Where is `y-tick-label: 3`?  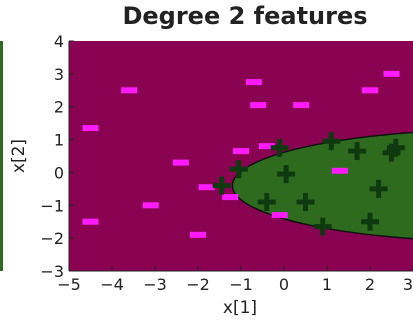 y-tick-label: 3 is located at coordinates (59, 74).